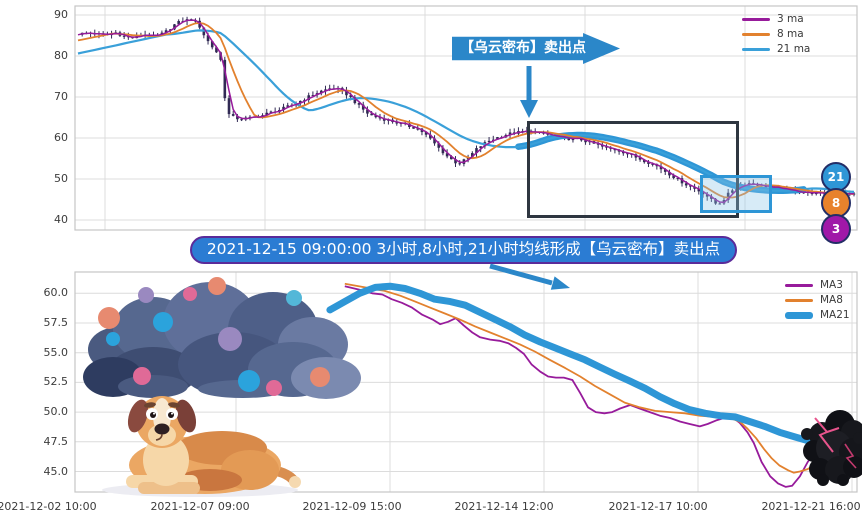 Image resolution: width=862 pixels, height=520 pixels. Describe the element at coordinates (61, 14) in the screenshot. I see `top-y-tick-label: 90` at that location.